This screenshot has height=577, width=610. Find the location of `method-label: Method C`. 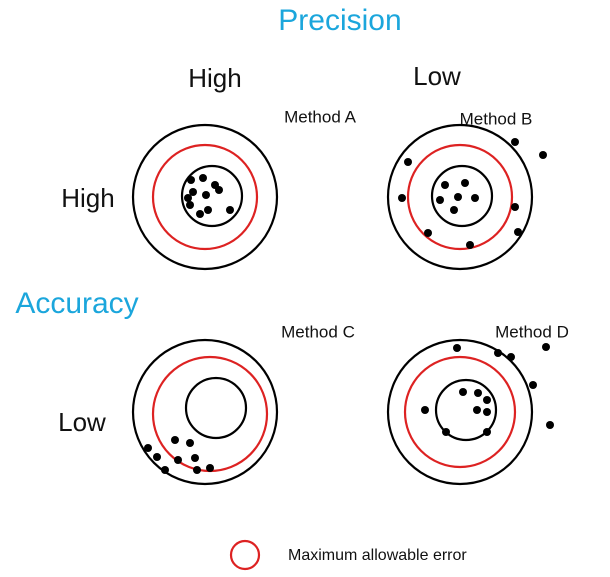

method-label: Method C is located at coordinates (318, 331).